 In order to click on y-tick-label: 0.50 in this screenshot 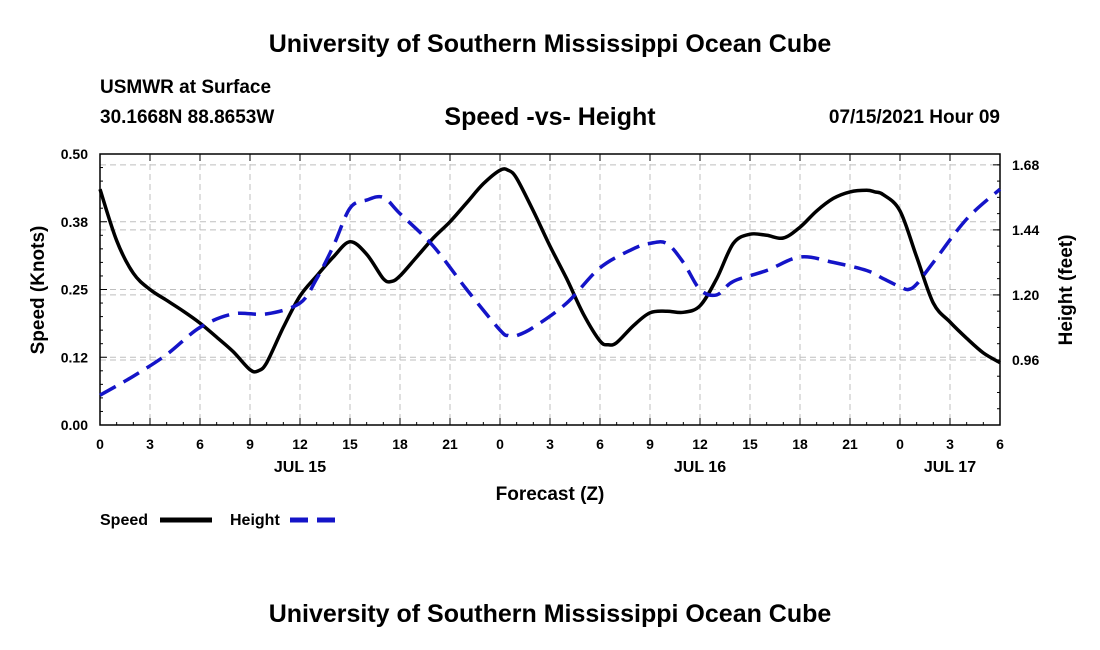, I will do `click(74, 154)`.